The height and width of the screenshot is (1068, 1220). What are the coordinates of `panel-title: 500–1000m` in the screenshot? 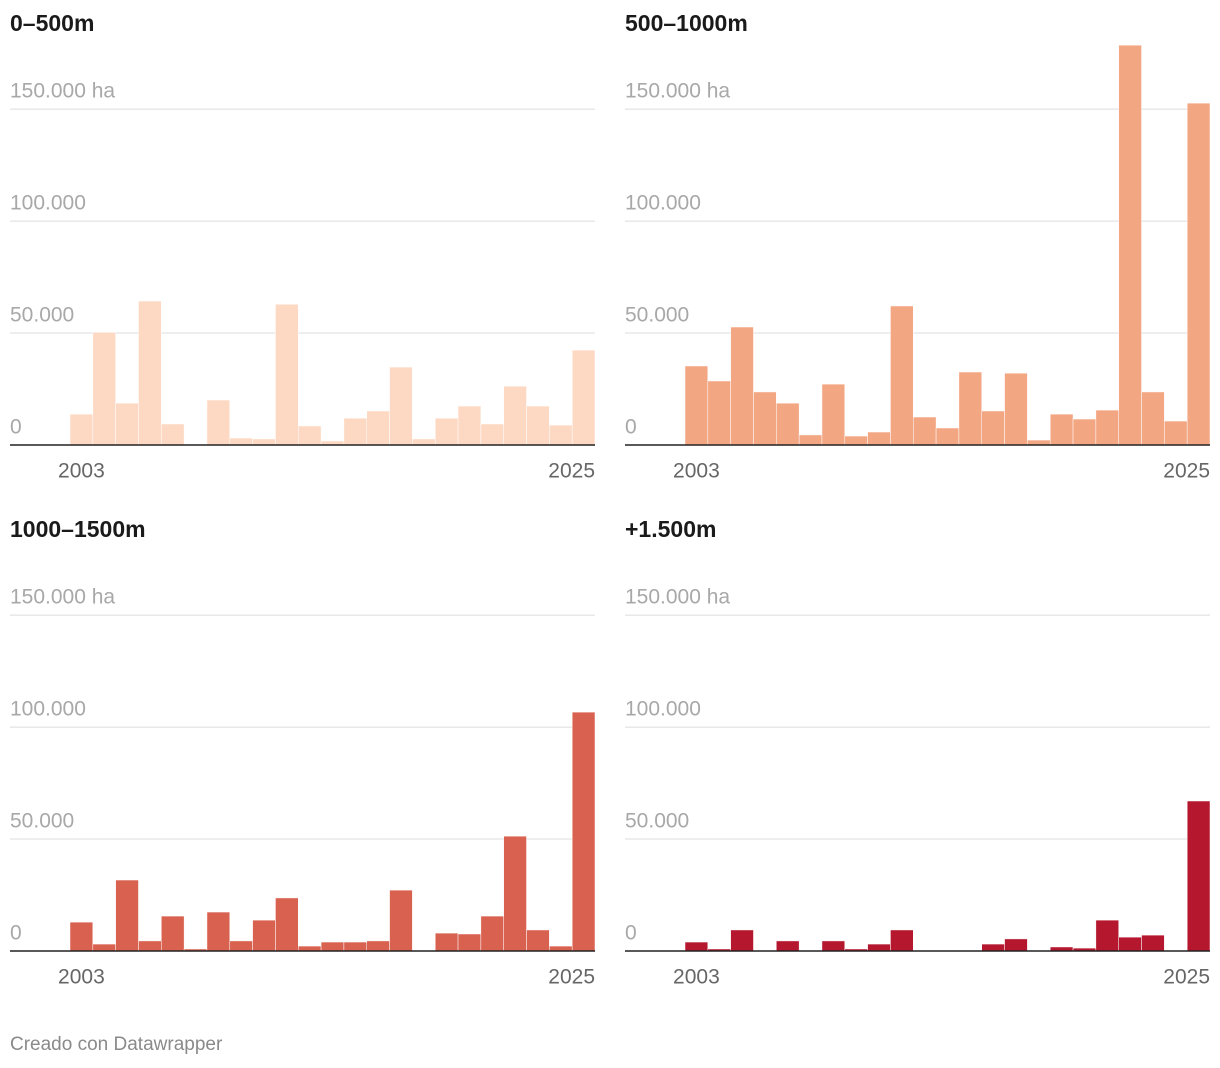 It's located at (686, 23).